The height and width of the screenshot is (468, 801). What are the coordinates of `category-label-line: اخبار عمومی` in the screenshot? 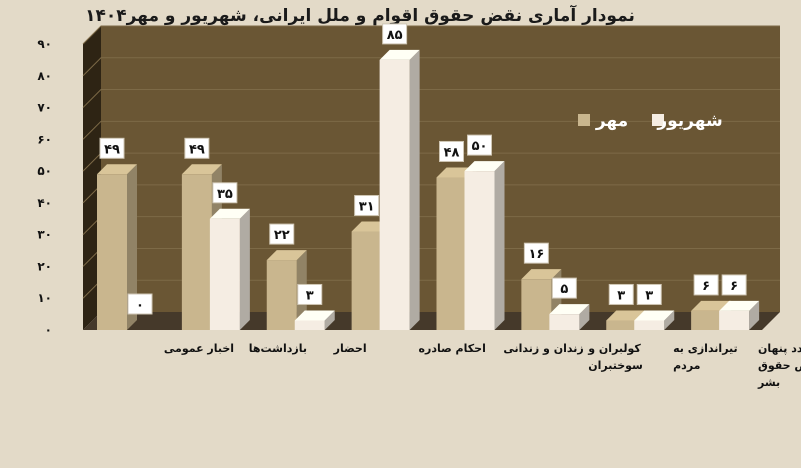 It's located at (199, 348).